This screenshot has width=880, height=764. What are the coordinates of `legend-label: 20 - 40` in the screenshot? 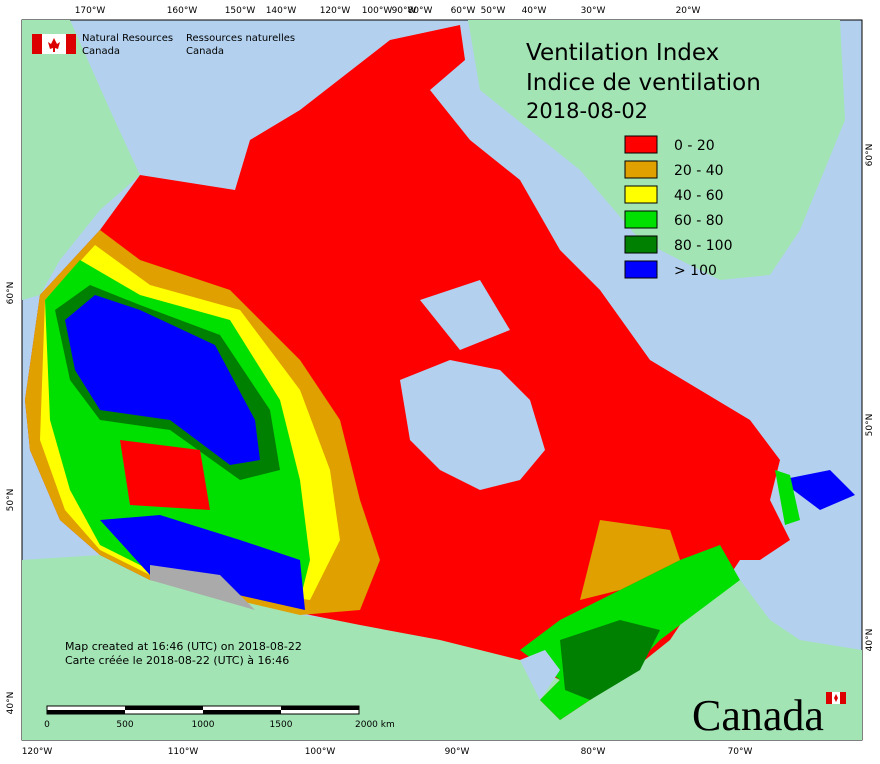 It's located at (699, 171).